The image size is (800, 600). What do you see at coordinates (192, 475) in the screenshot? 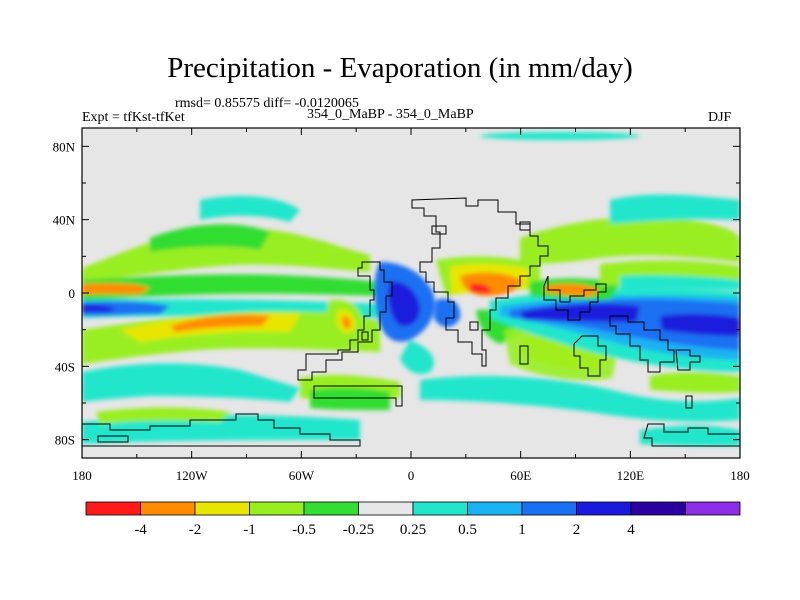
I see `x-tick-label: 120W` at bounding box center [192, 475].